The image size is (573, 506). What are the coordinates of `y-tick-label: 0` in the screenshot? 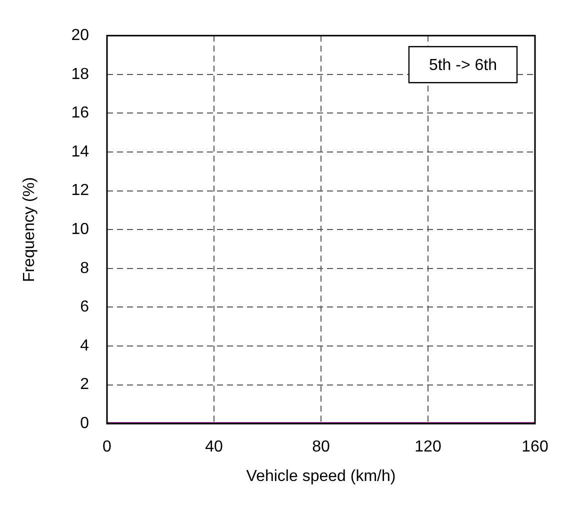 It's located at (85, 423).